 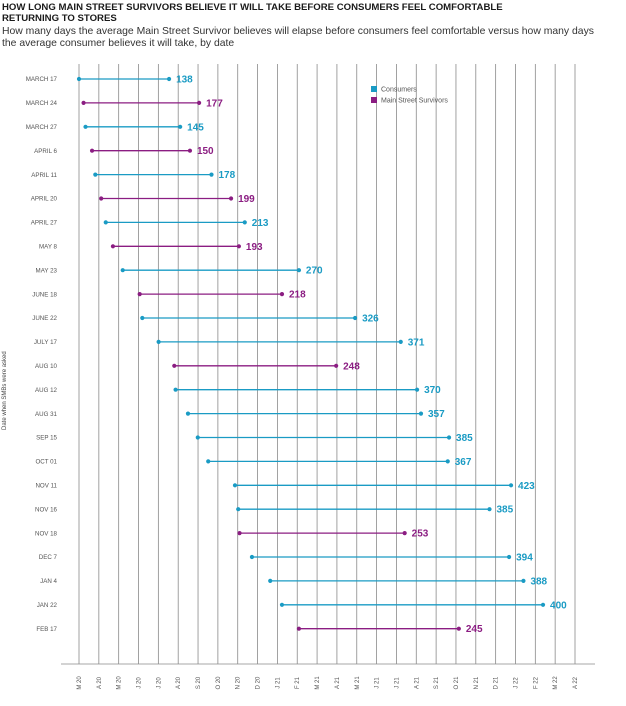 I want to click on data-label: 270, so click(x=314, y=271).